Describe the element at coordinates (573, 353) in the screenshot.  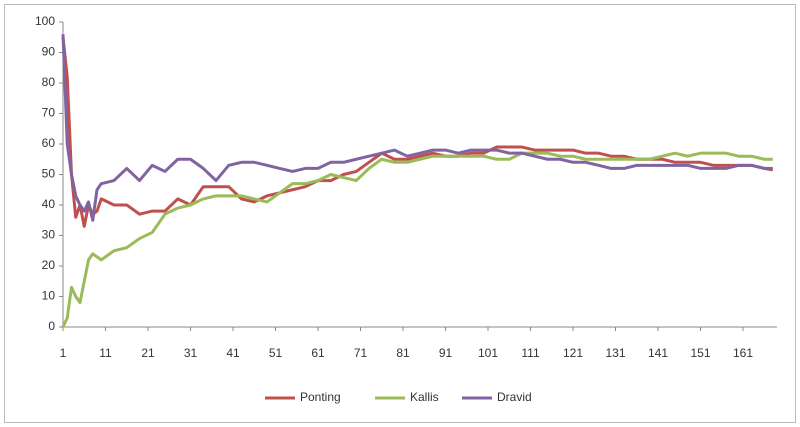
I see `x-tick-label: 121` at that location.